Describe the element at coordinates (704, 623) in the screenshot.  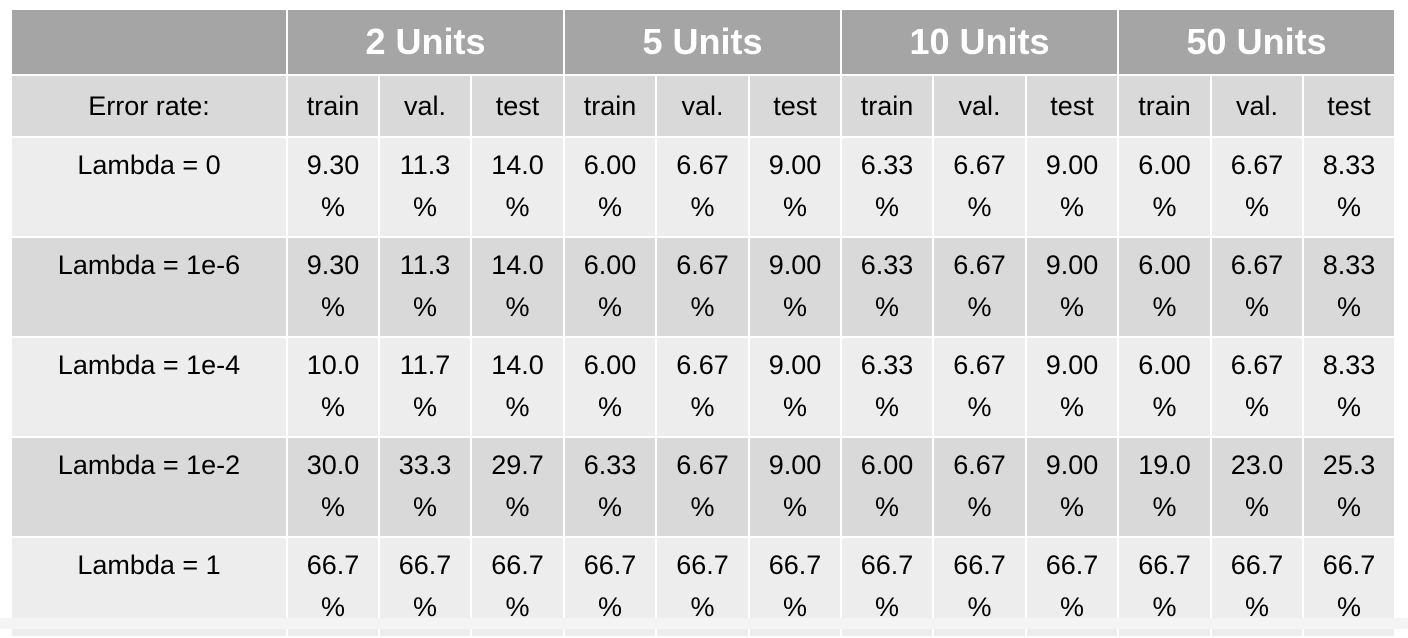
I see `bottom-margin-strip` at that location.